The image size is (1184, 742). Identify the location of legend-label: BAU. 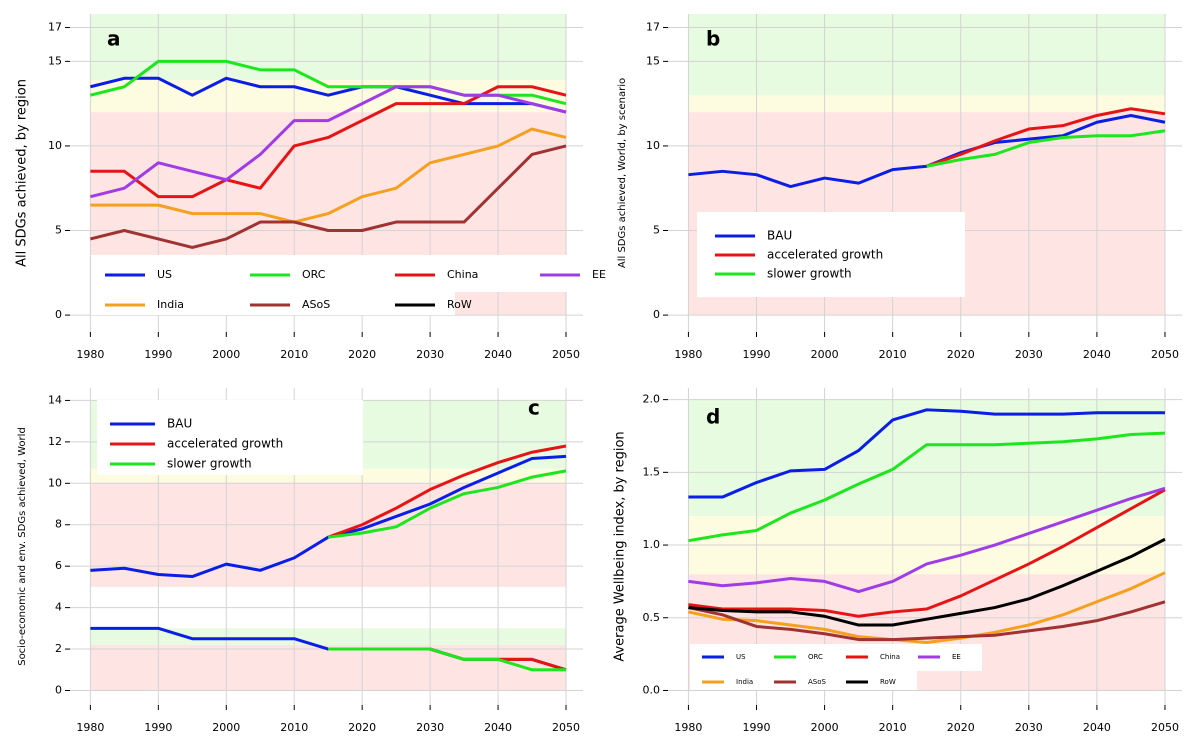
(179, 424).